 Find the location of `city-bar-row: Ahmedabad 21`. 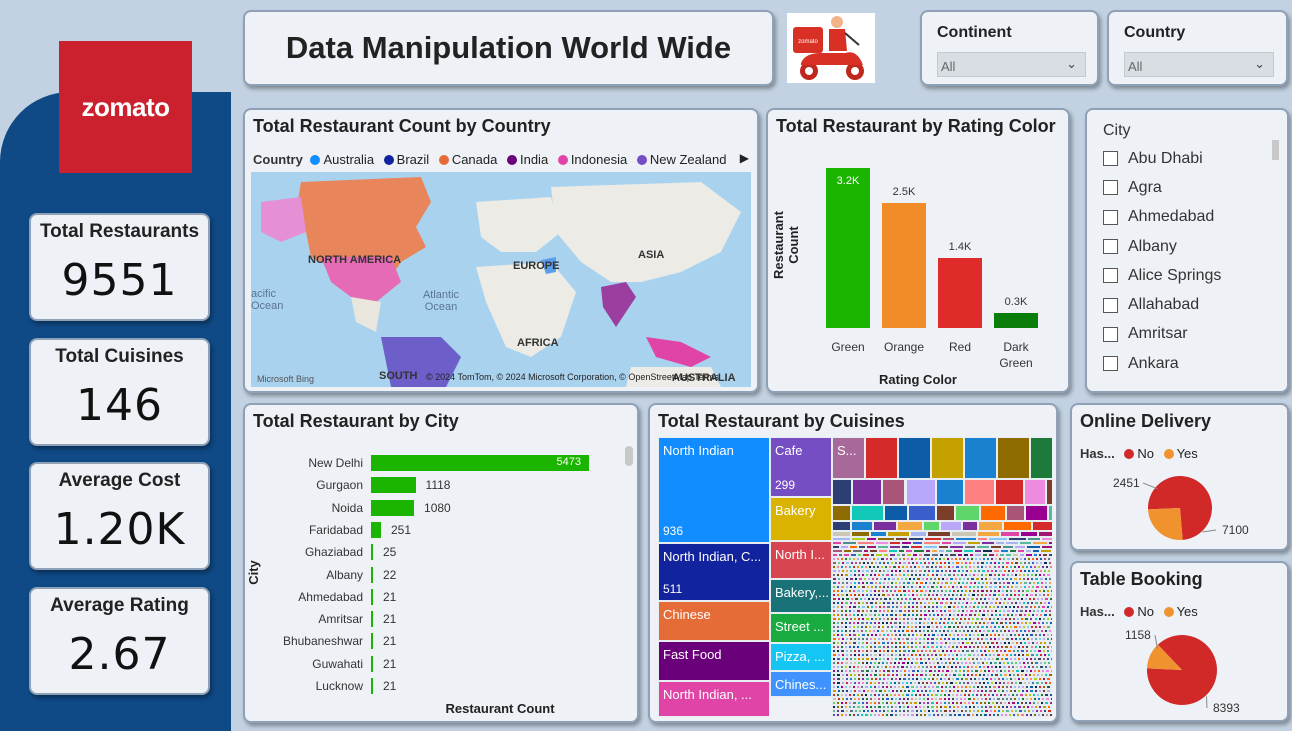

city-bar-row: Ahmedabad 21 is located at coordinates (320, 597).